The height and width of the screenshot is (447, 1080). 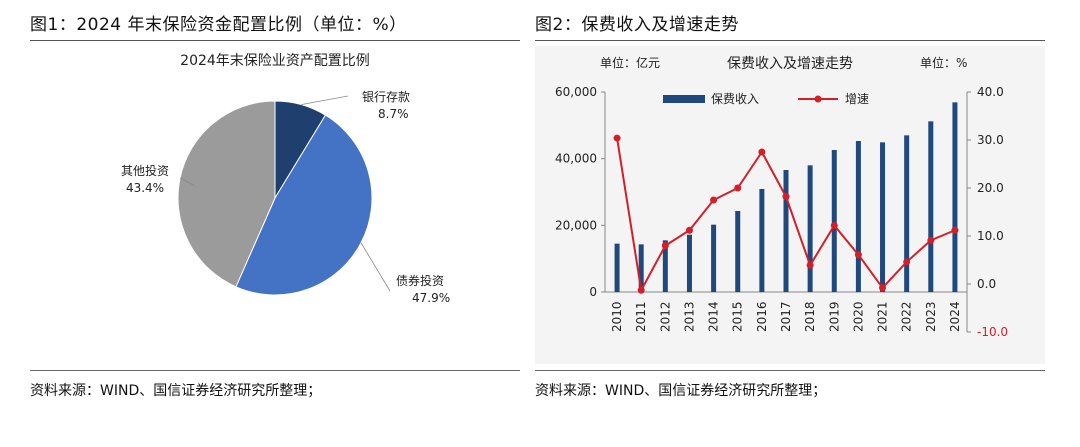 I want to click on growth-point-2010, so click(x=617, y=138).